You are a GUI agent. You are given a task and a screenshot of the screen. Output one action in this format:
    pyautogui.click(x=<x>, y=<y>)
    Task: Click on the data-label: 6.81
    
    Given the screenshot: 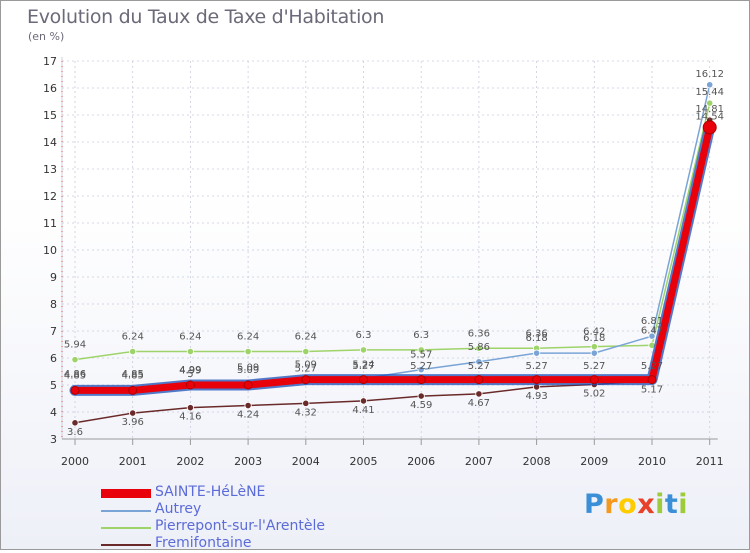 What is the action you would take?
    pyautogui.click(x=652, y=321)
    